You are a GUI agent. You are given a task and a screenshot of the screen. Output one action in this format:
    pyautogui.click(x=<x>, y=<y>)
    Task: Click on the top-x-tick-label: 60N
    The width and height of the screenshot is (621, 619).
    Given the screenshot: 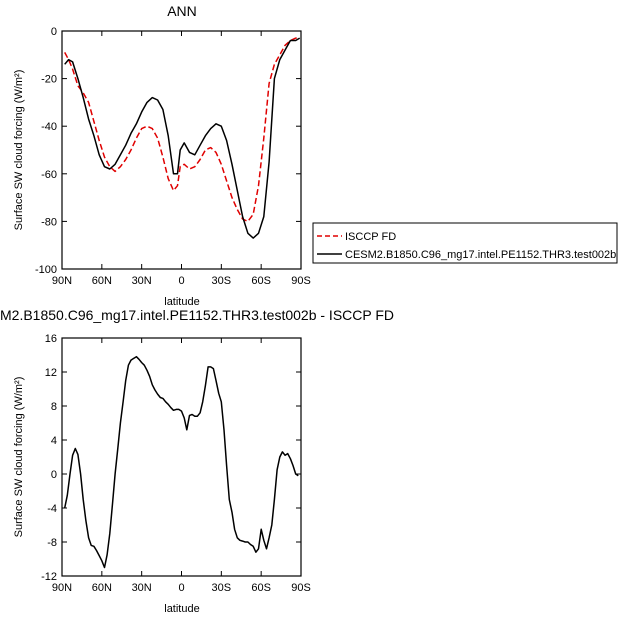 What is the action you would take?
    pyautogui.click(x=102, y=281)
    